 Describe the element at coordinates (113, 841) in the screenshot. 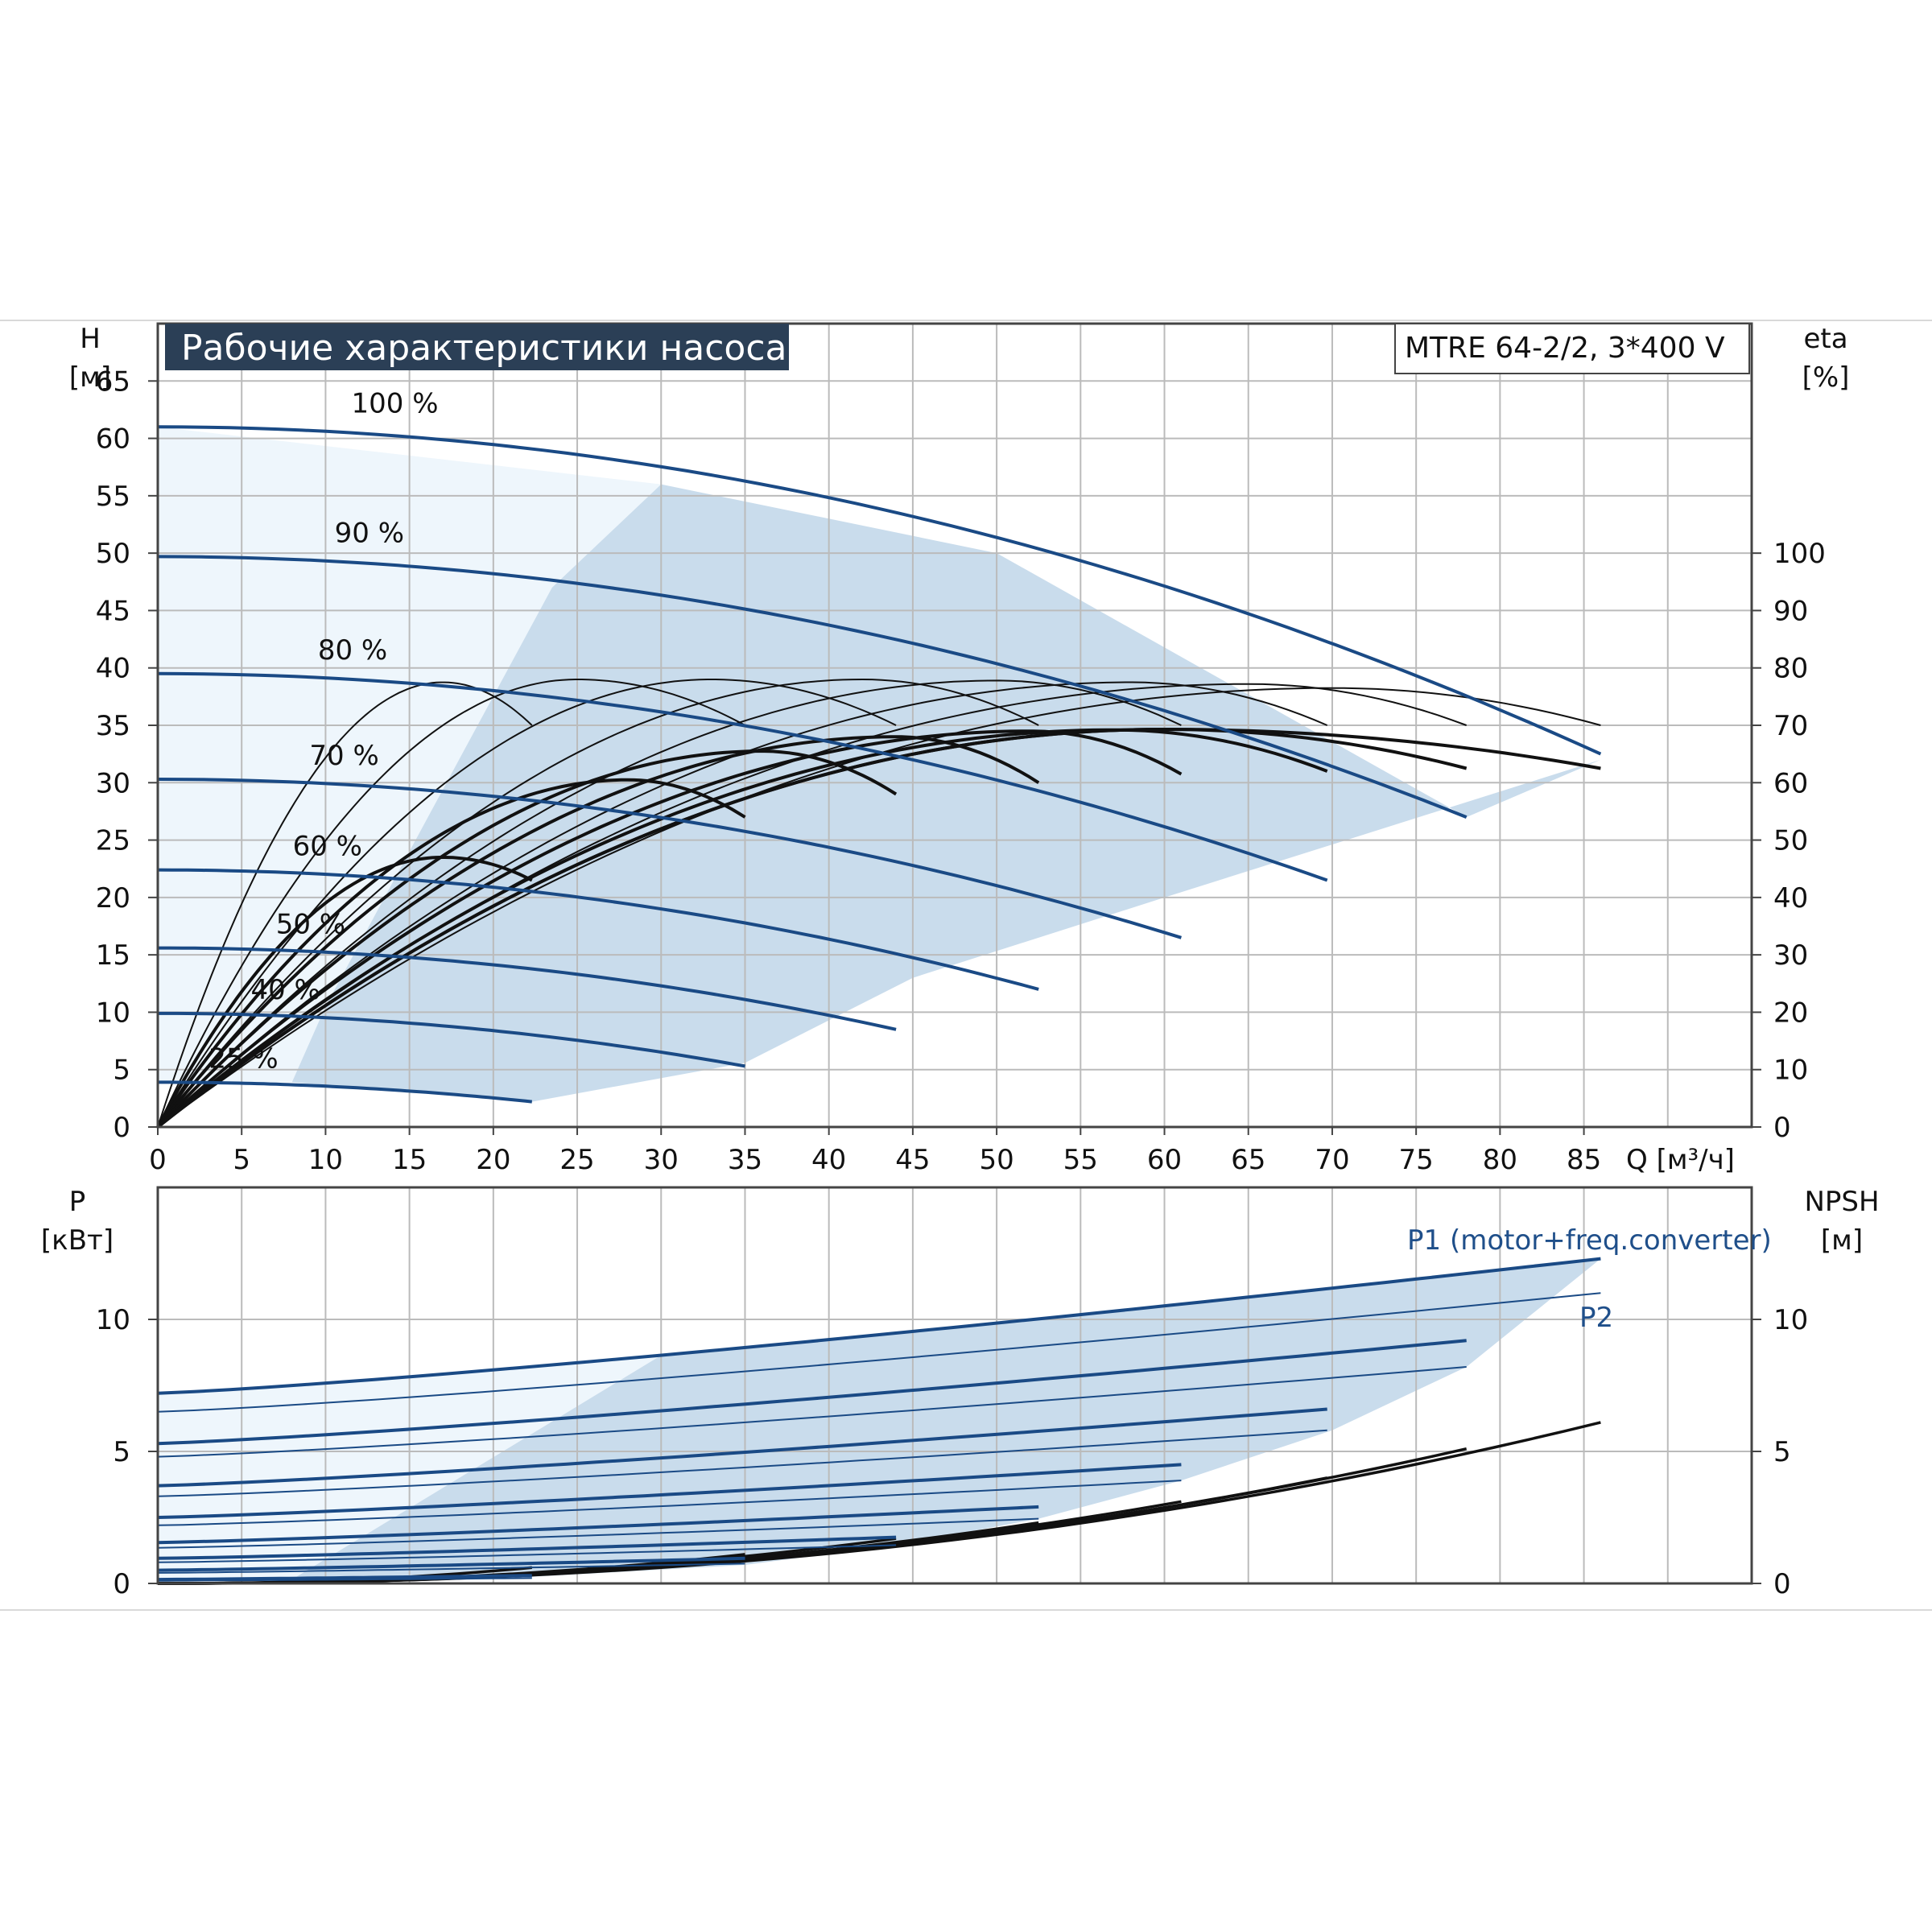

I see `y-tick-label: 25` at that location.